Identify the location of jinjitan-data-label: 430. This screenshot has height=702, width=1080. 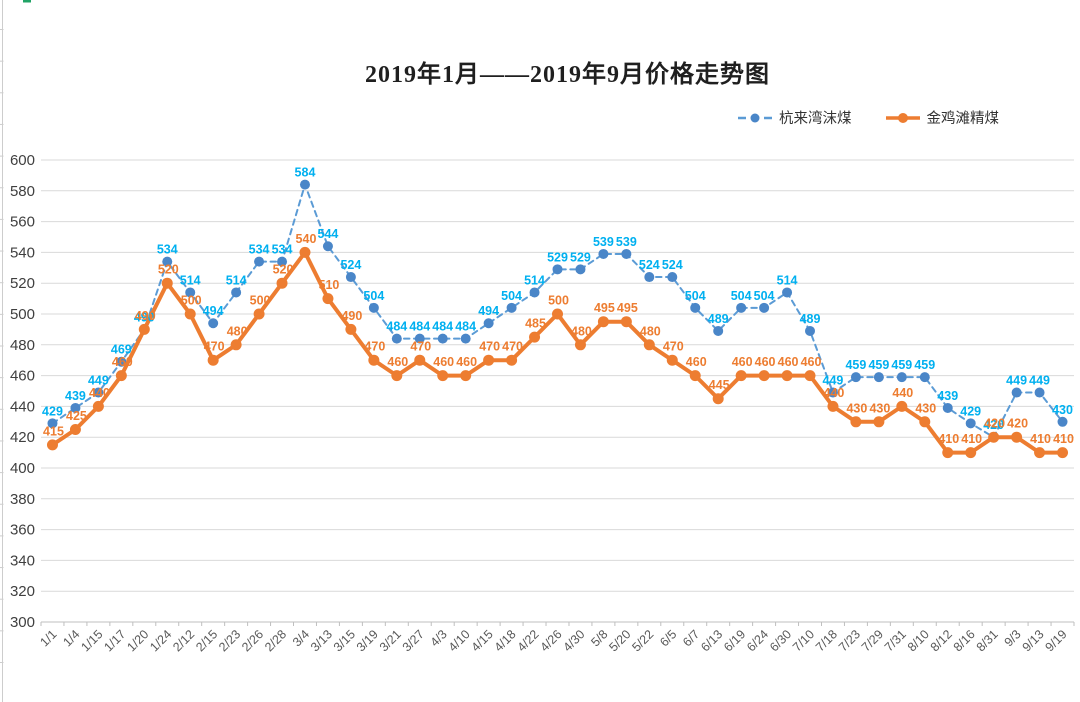
(856, 408).